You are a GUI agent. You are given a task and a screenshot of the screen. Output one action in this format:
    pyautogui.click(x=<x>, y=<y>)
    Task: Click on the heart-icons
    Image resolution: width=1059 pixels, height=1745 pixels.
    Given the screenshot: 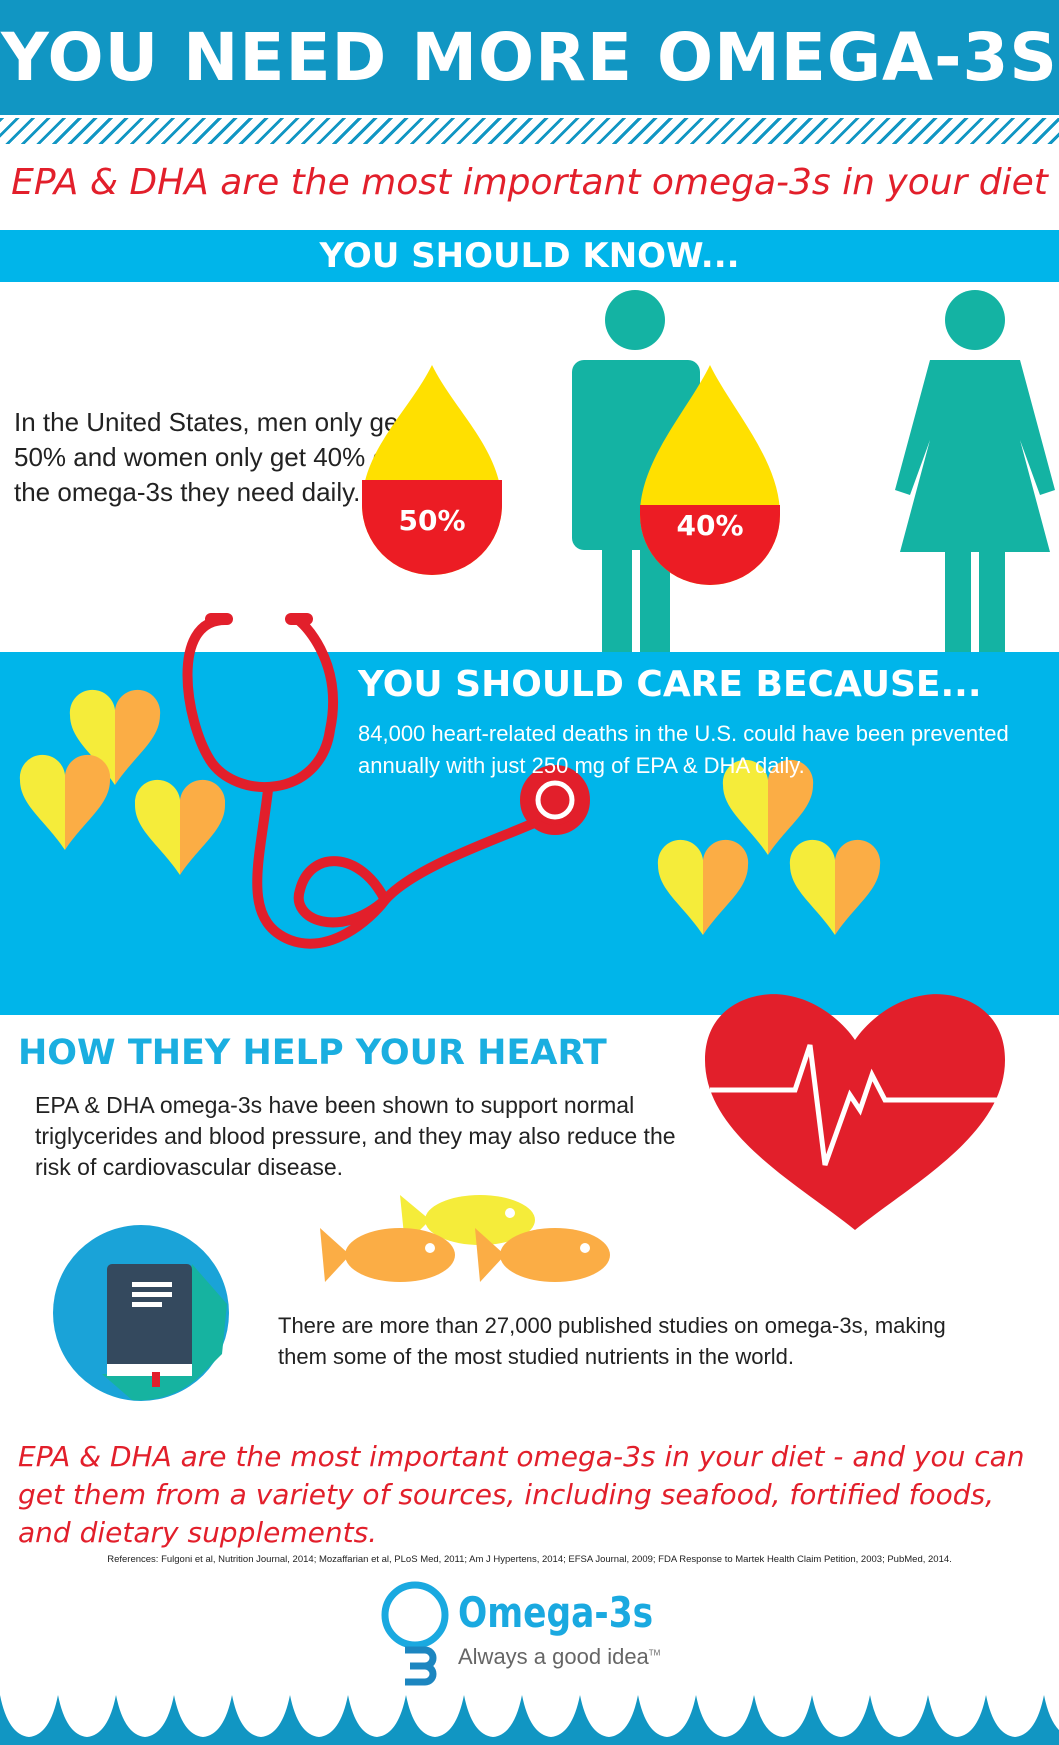 What is the action you would take?
    pyautogui.click(x=450, y=812)
    